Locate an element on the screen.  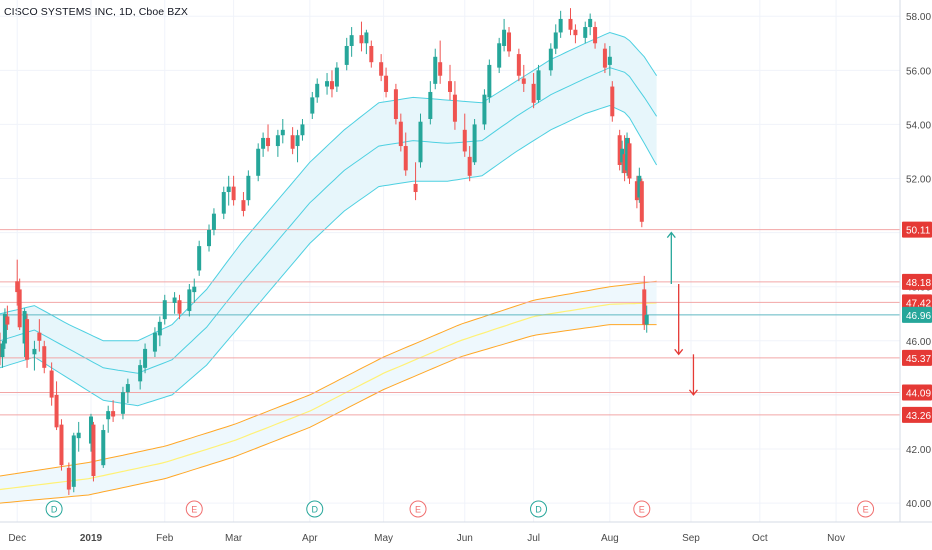
badge-text: 46.96 is located at coordinates (918, 316).